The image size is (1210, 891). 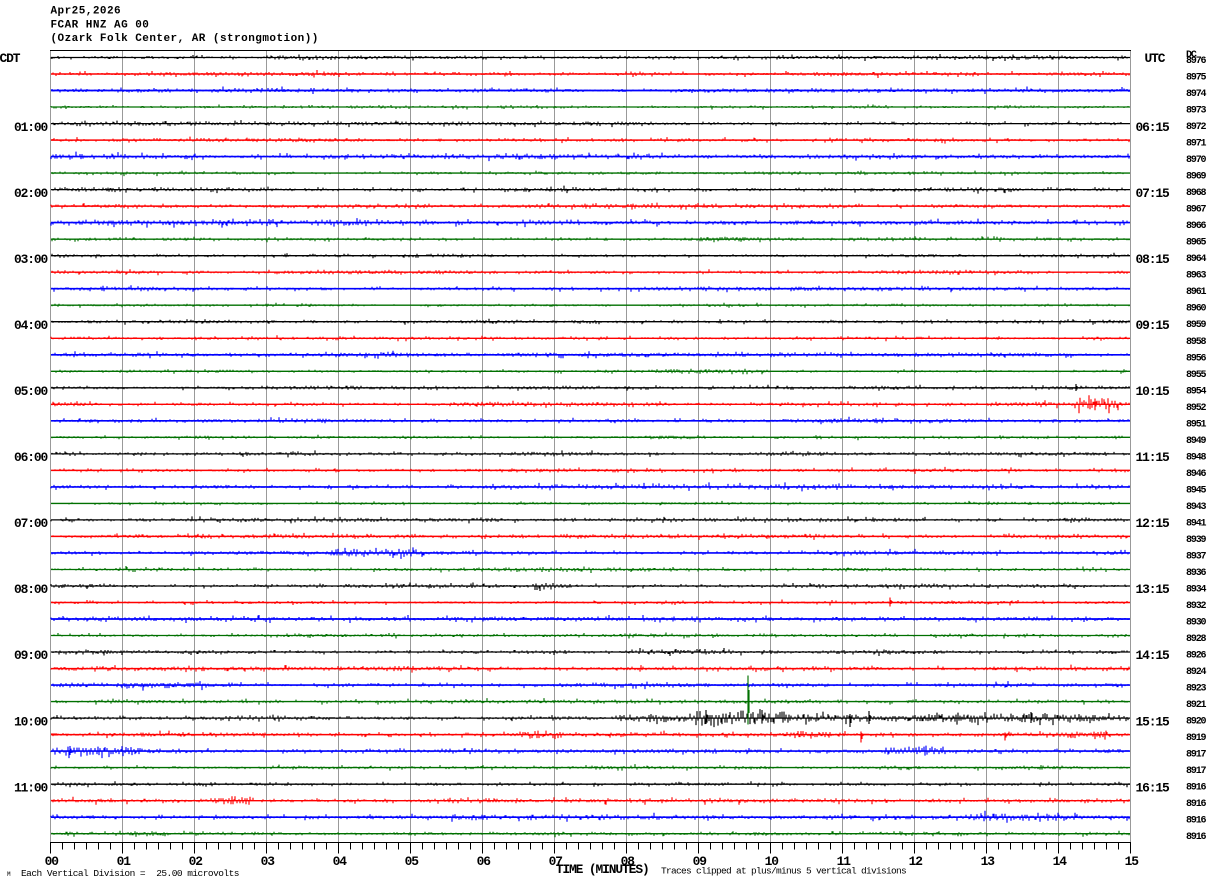 What do you see at coordinates (1196, 193) in the screenshot?
I see `svg-text: 8968` at bounding box center [1196, 193].